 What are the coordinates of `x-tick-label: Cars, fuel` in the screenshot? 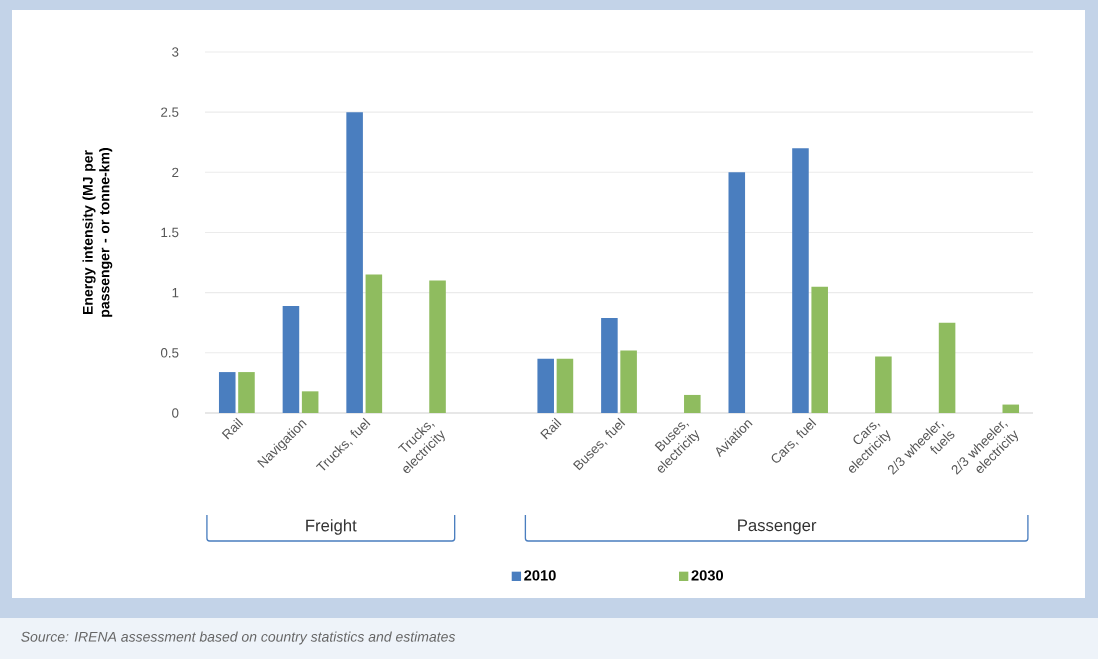 It's located at (794, 440).